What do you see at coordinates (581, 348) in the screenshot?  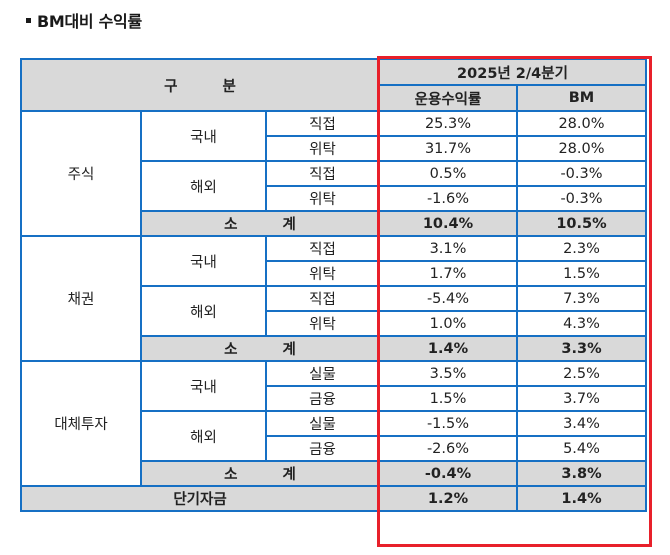 I see `subtotal-bm: 3.3%` at bounding box center [581, 348].